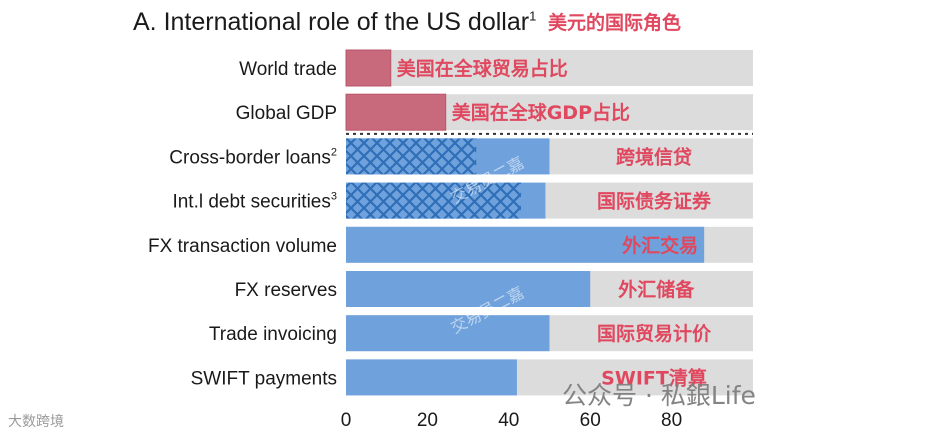  What do you see at coordinates (615, 23) in the screenshot?
I see `chart-title-annotation: 美元的国际角色` at bounding box center [615, 23].